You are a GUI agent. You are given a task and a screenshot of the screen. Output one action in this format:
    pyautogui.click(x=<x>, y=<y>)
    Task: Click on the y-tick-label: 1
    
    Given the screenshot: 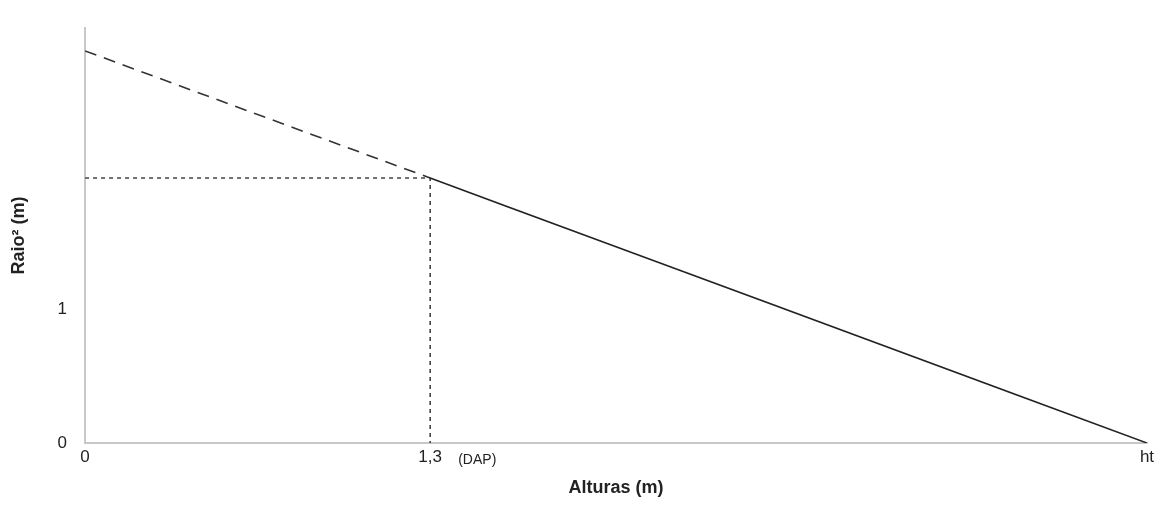 What is the action you would take?
    pyautogui.click(x=62, y=308)
    